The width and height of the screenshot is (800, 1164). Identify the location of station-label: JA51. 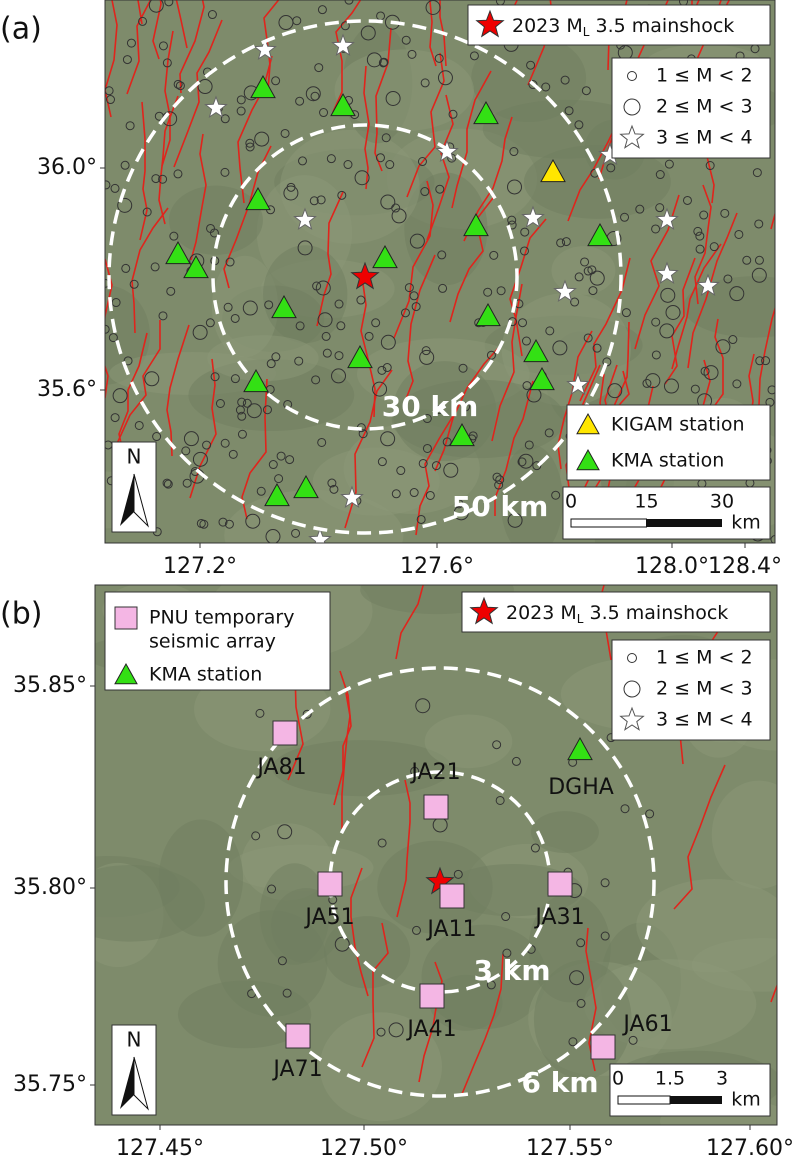
(328, 917).